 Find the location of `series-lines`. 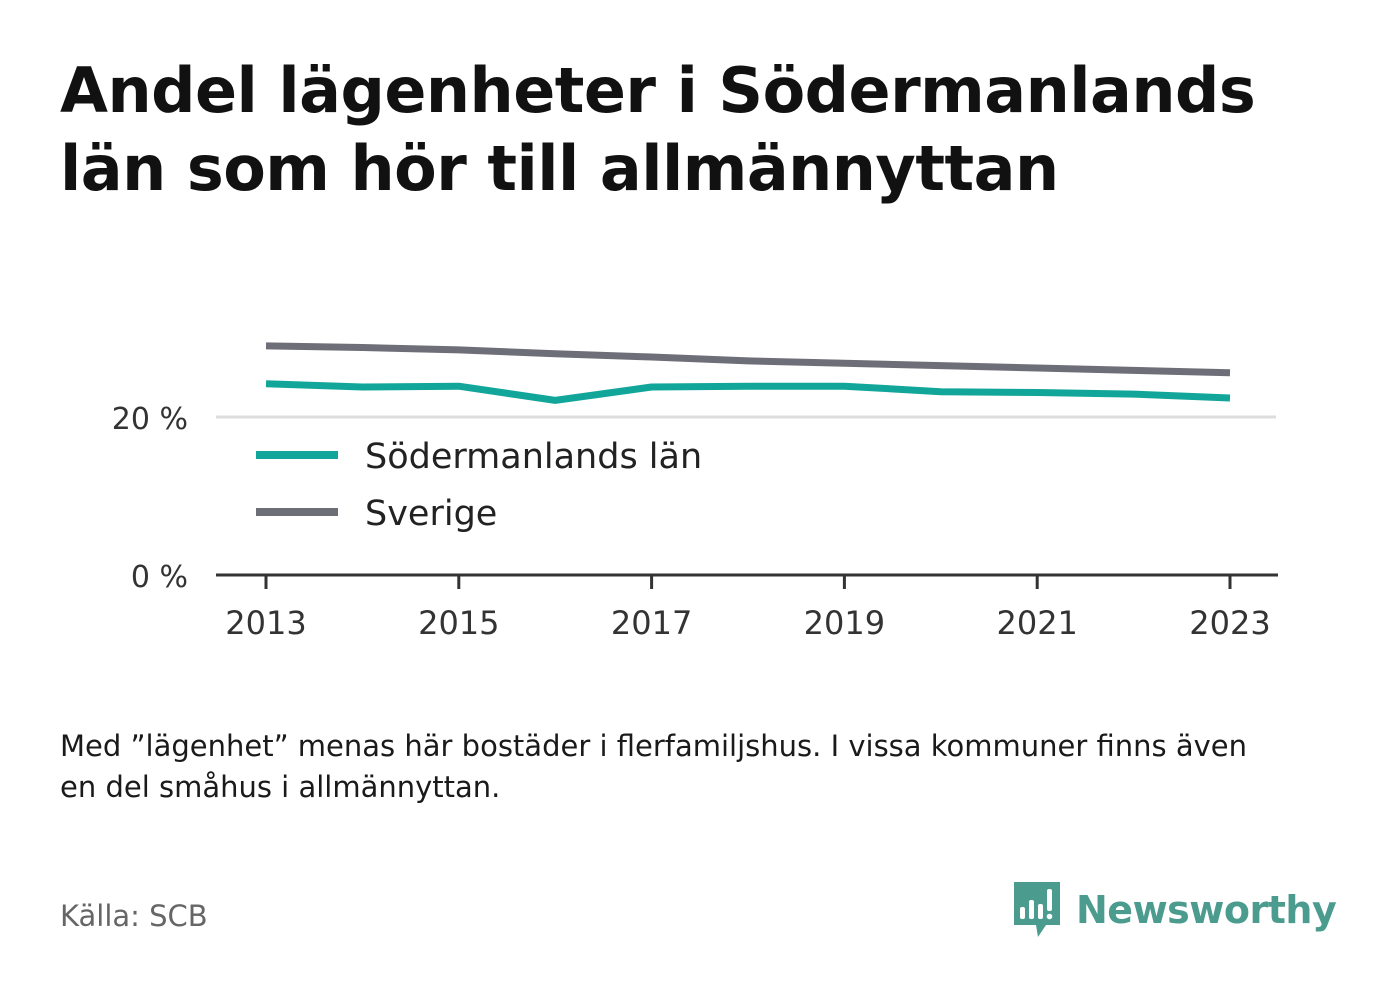

series-lines is located at coordinates (748, 373).